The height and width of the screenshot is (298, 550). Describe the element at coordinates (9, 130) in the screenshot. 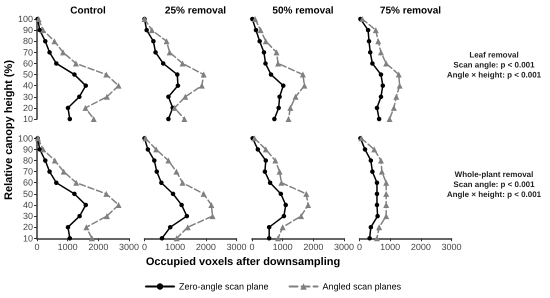

I see `y-axis-title: Relative canopy height (%)` at that location.